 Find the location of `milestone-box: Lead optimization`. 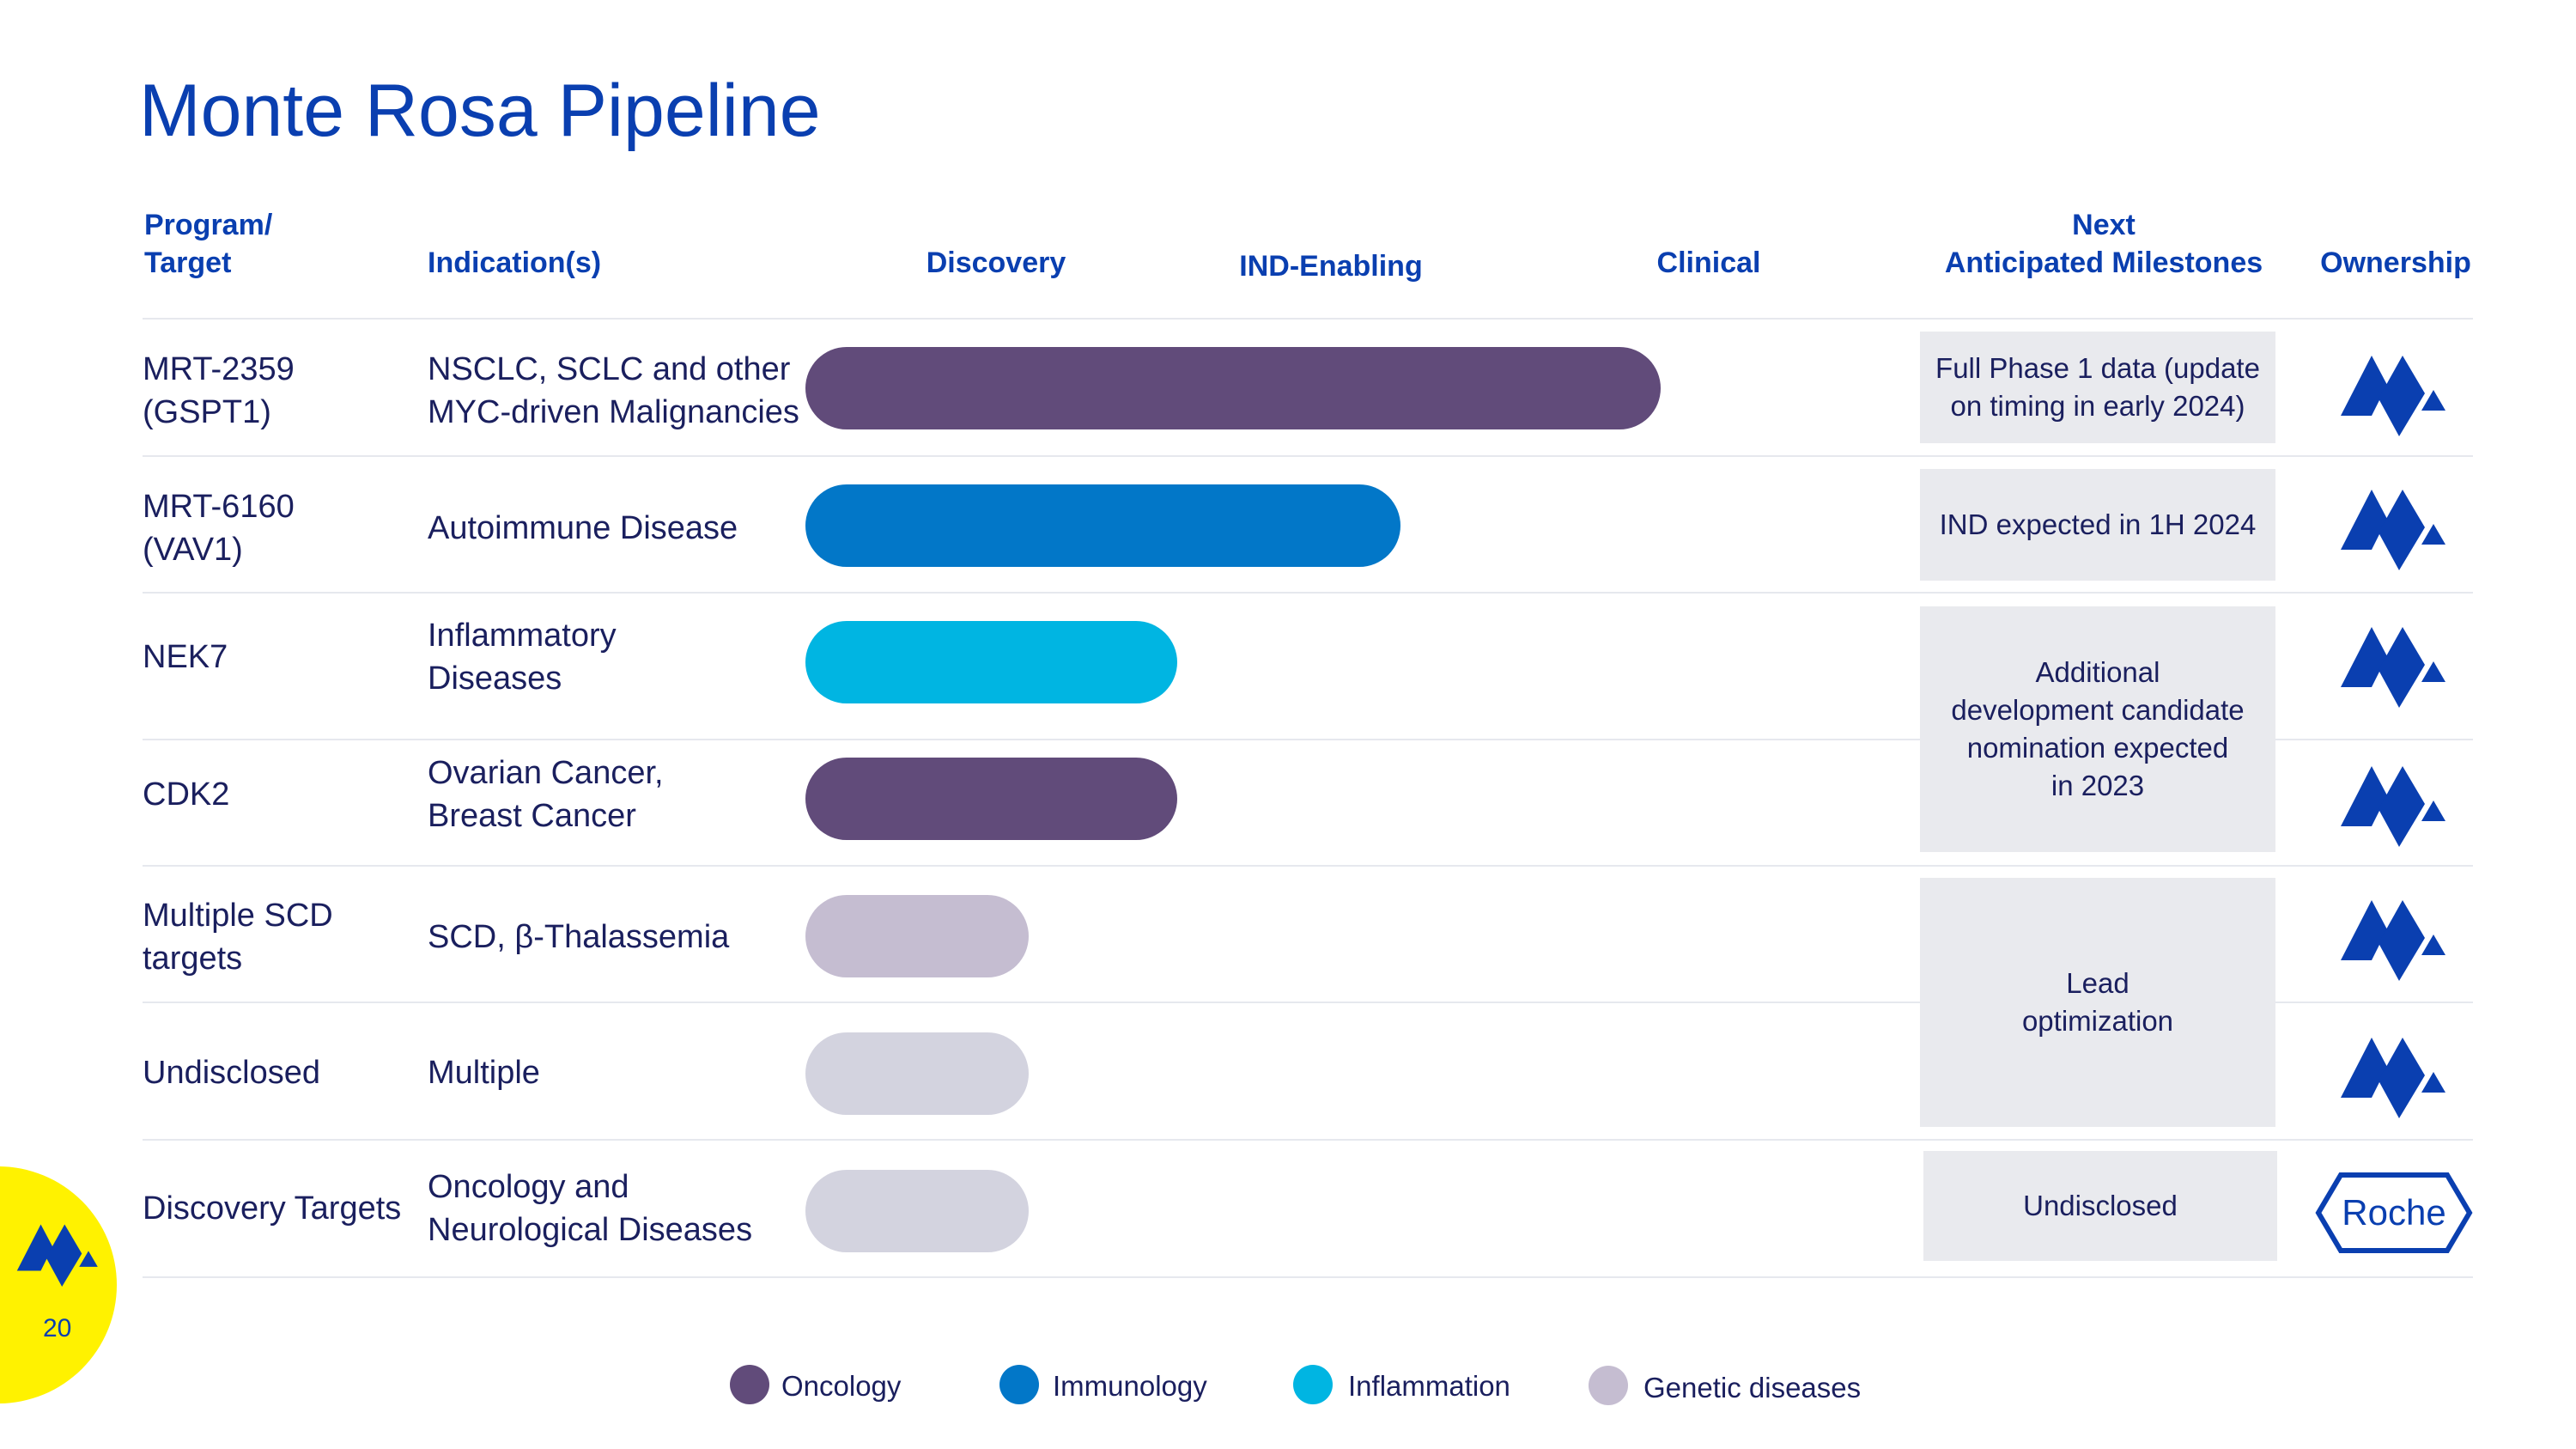

milestone-box: Lead optimization is located at coordinates (2097, 1002).